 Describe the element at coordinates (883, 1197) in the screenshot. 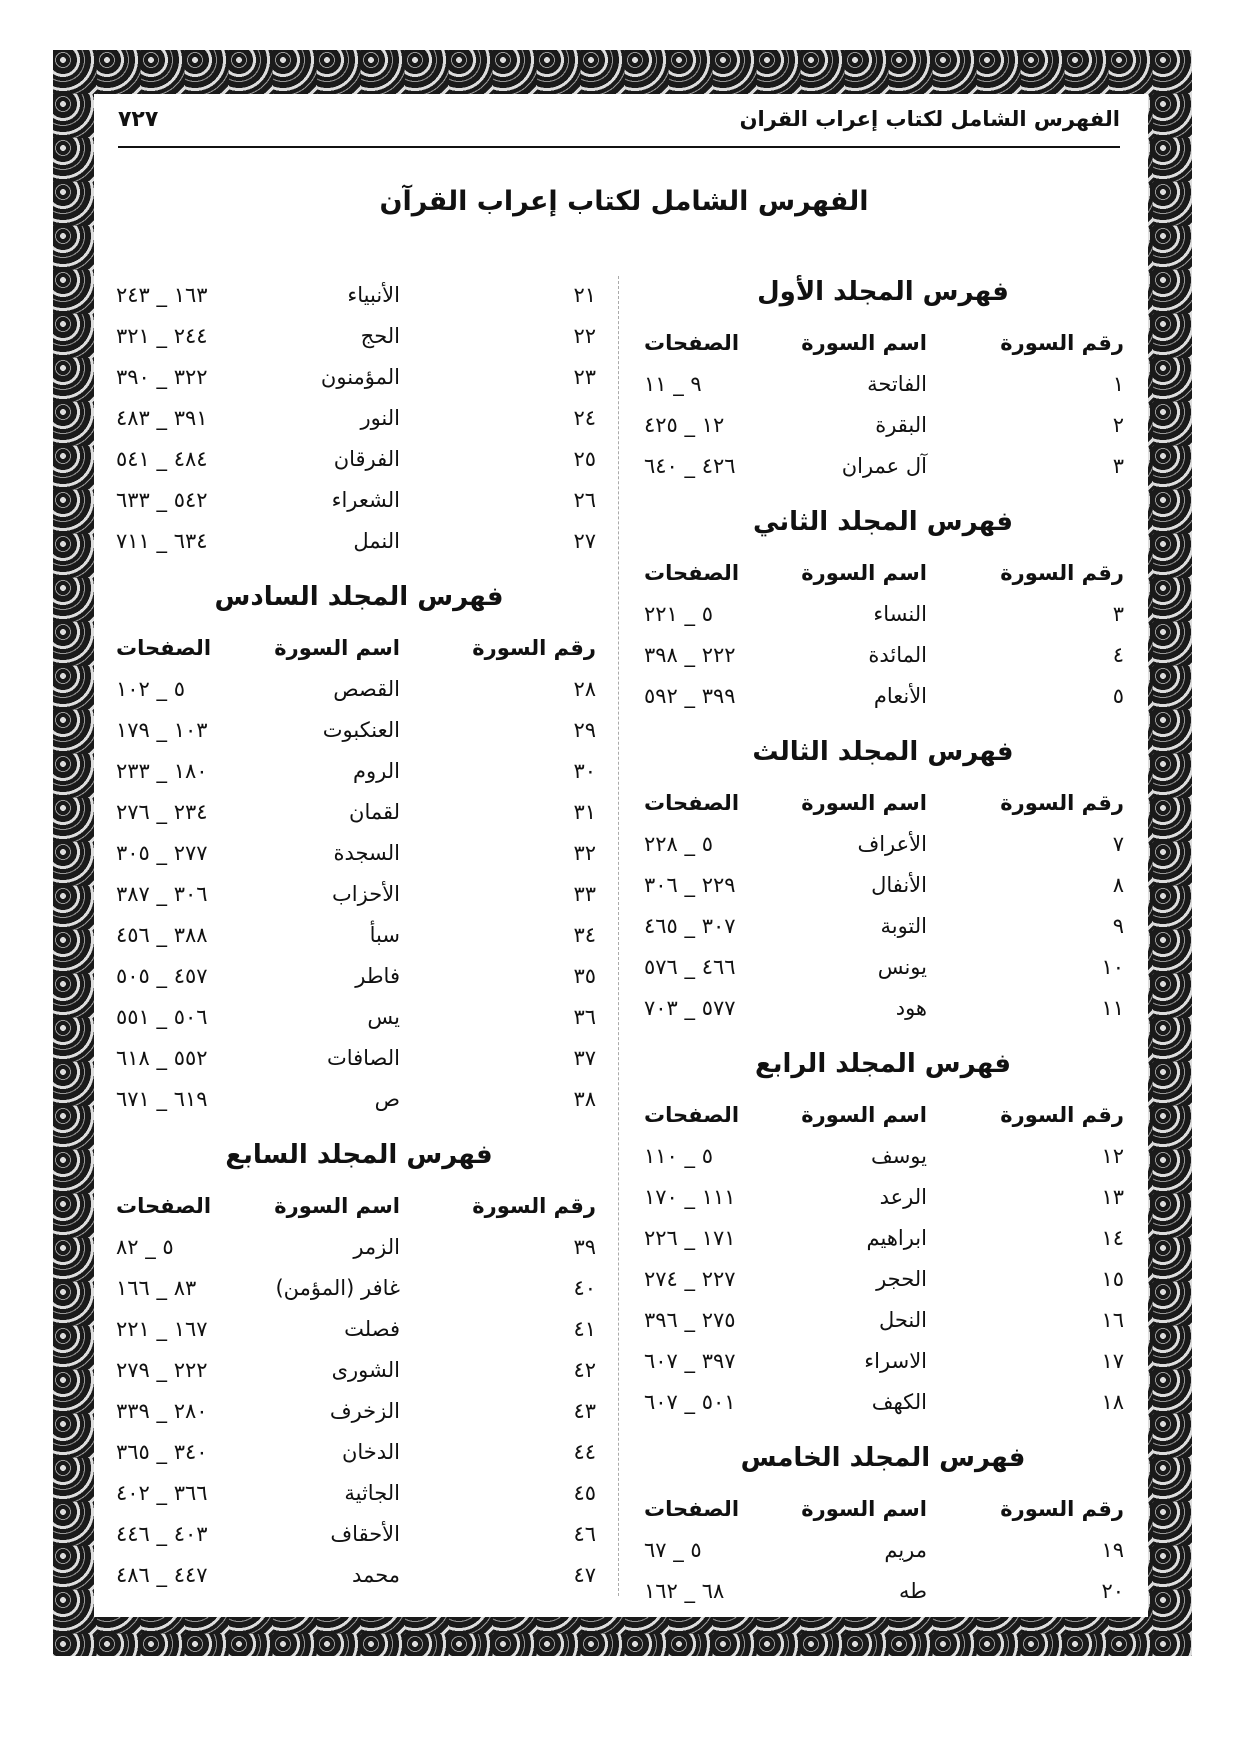

I see `table-row: ١٣ الرعد ١١١ _ ١٧٠` at that location.